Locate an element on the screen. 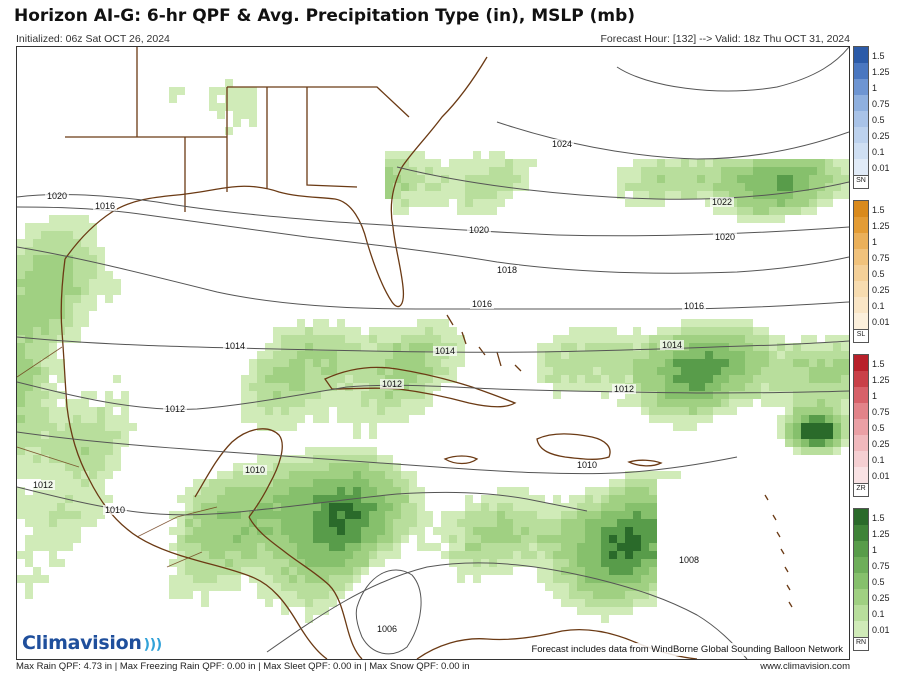 This screenshot has height=675, width=900. isobar-label: 1012 is located at coordinates (43, 485).